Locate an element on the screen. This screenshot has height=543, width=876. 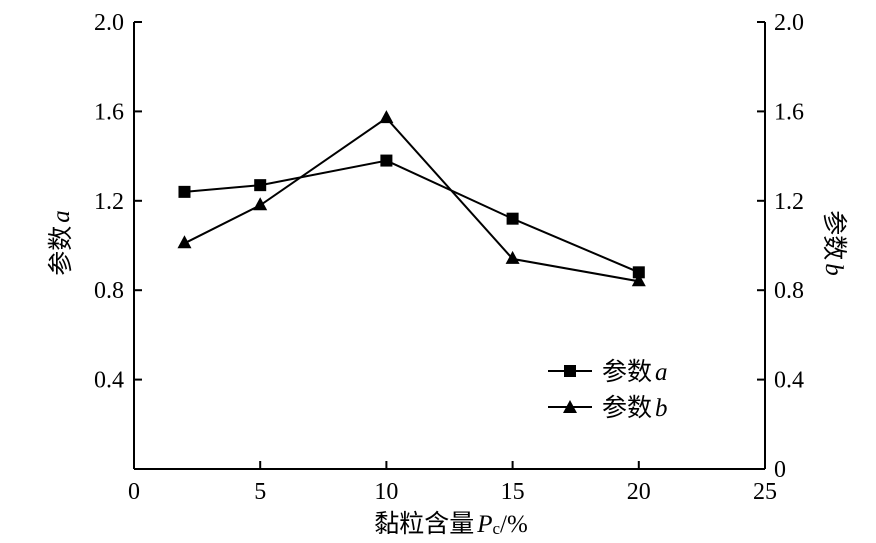
legend: 参数 a 参数 b is located at coordinates (608, 390).